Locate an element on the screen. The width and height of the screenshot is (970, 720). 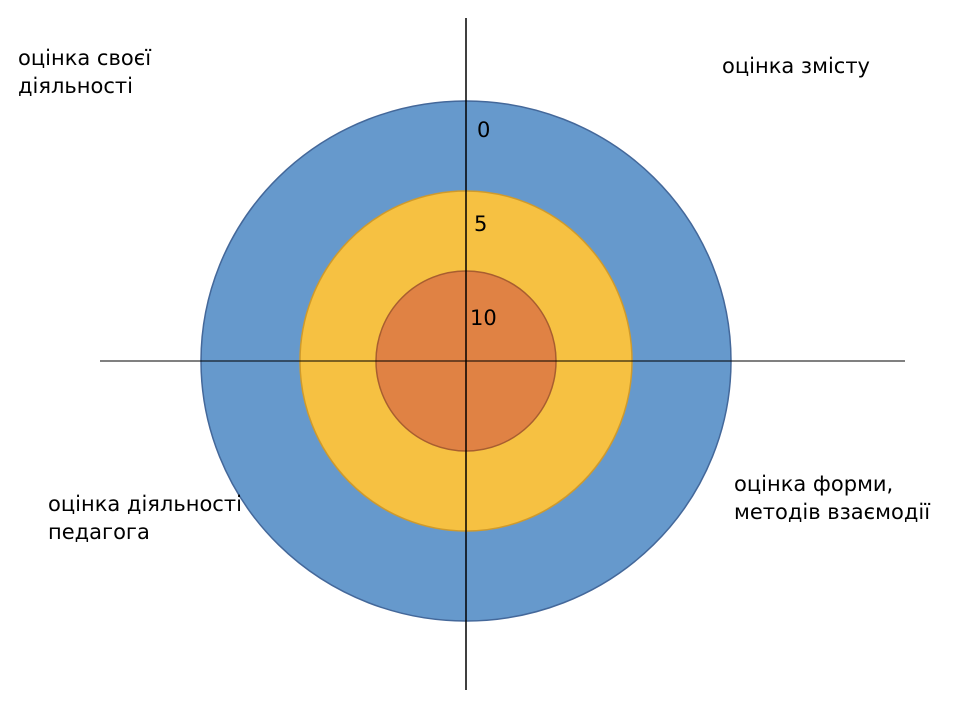
label-line: оцінка своєї is located at coordinates (85, 58).